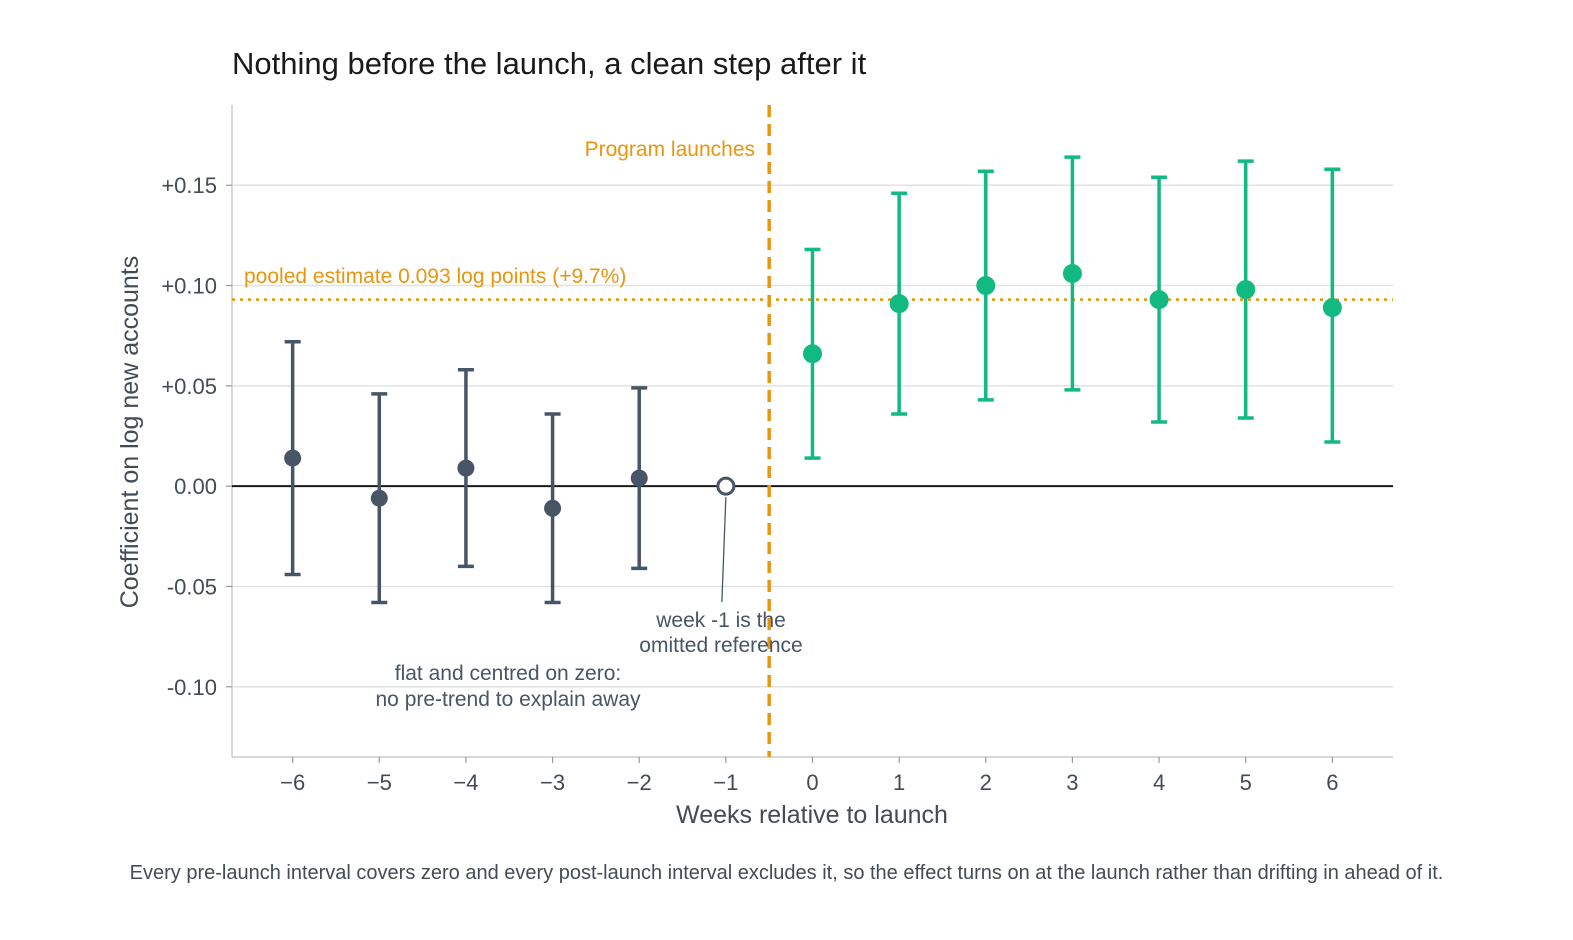 The image size is (1573, 940). I want to click on y-tick-label: +0.05, so click(189, 386).